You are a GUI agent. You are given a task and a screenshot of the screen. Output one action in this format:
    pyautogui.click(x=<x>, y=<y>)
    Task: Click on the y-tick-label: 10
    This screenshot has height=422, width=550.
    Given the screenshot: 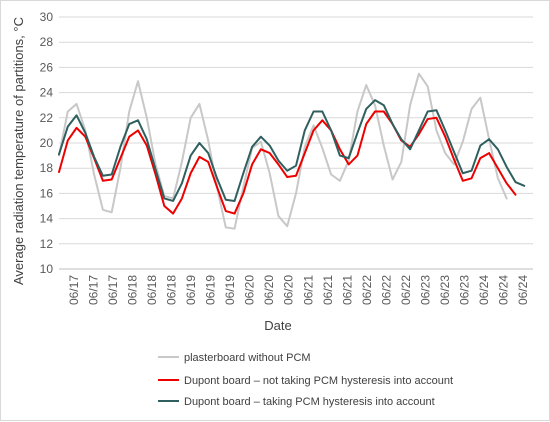 What is the action you would take?
    pyautogui.click(x=47, y=269)
    